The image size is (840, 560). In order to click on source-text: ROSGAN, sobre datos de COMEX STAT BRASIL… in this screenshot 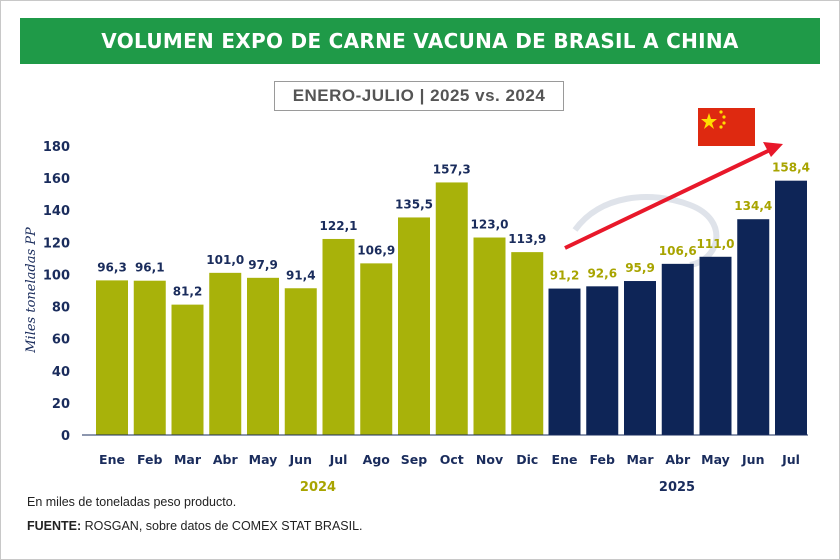, I will do `click(222, 526)`.